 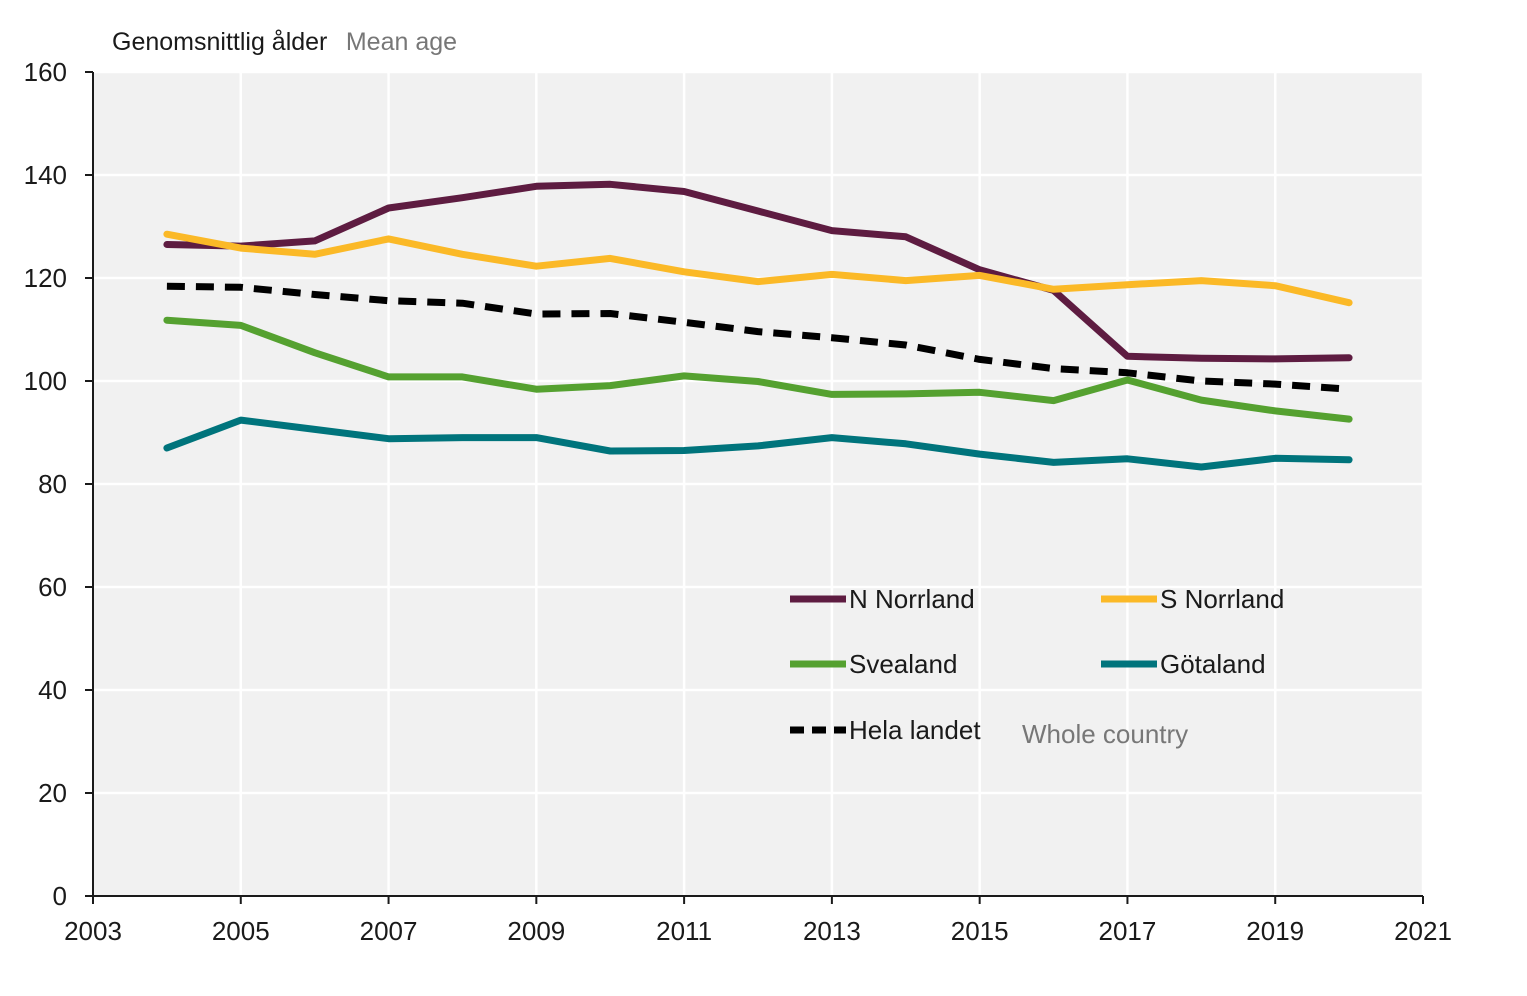 I want to click on y-tick-label: 60, so click(x=52, y=587).